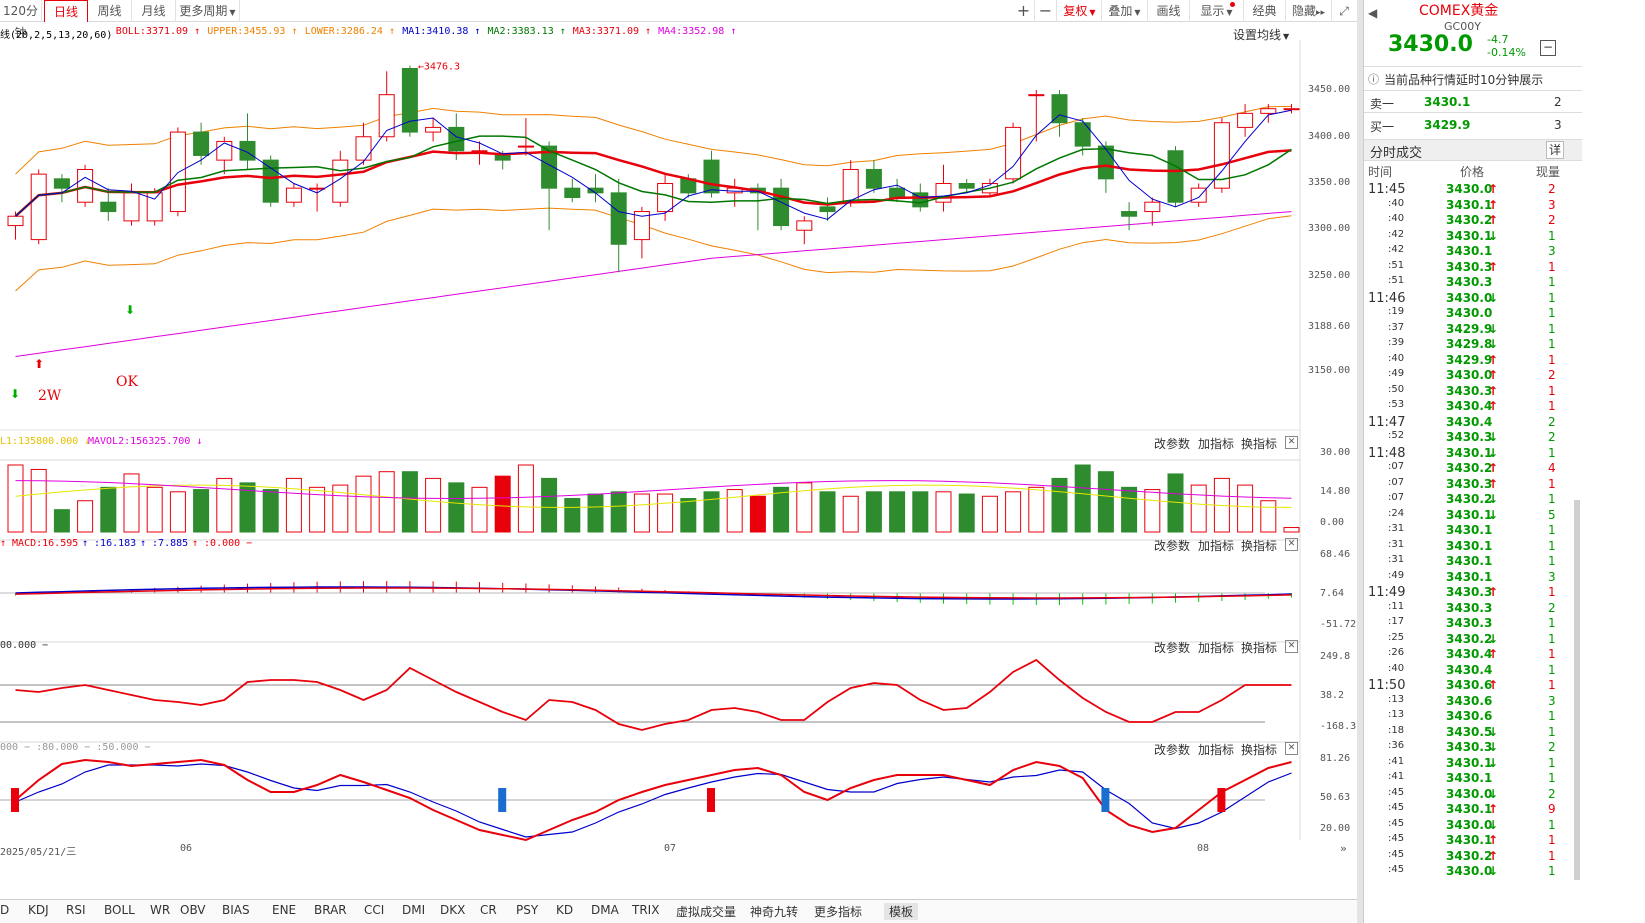  What do you see at coordinates (119, 910) in the screenshot?
I see `indicator-tab-3: BOLL` at bounding box center [119, 910].